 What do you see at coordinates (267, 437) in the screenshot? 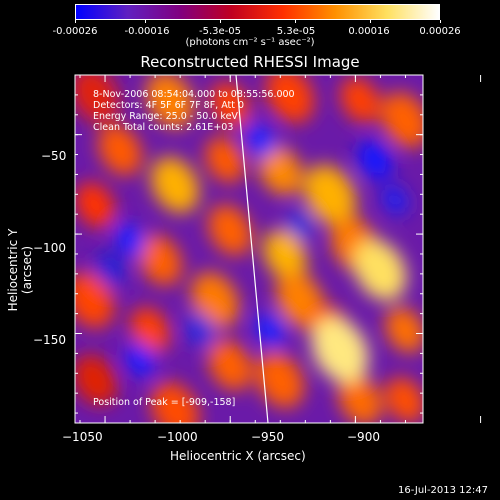
I see `x-tick-label: −950` at bounding box center [267, 437].